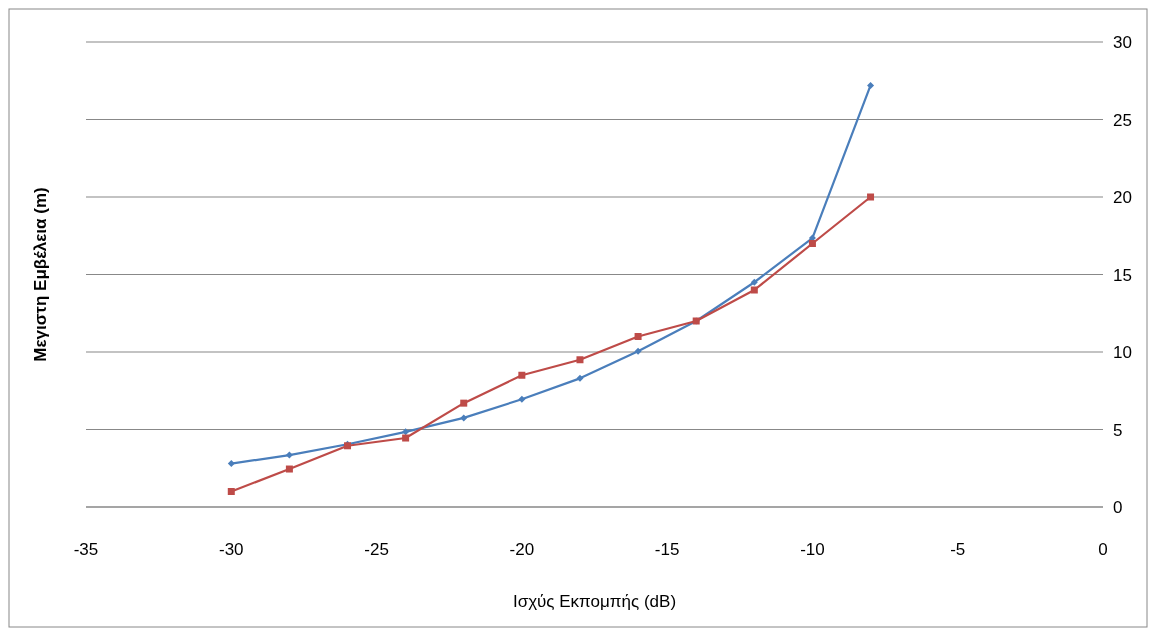 Image resolution: width=1160 pixels, height=635 pixels. I want to click on x-tick-label: -25, so click(376, 549).